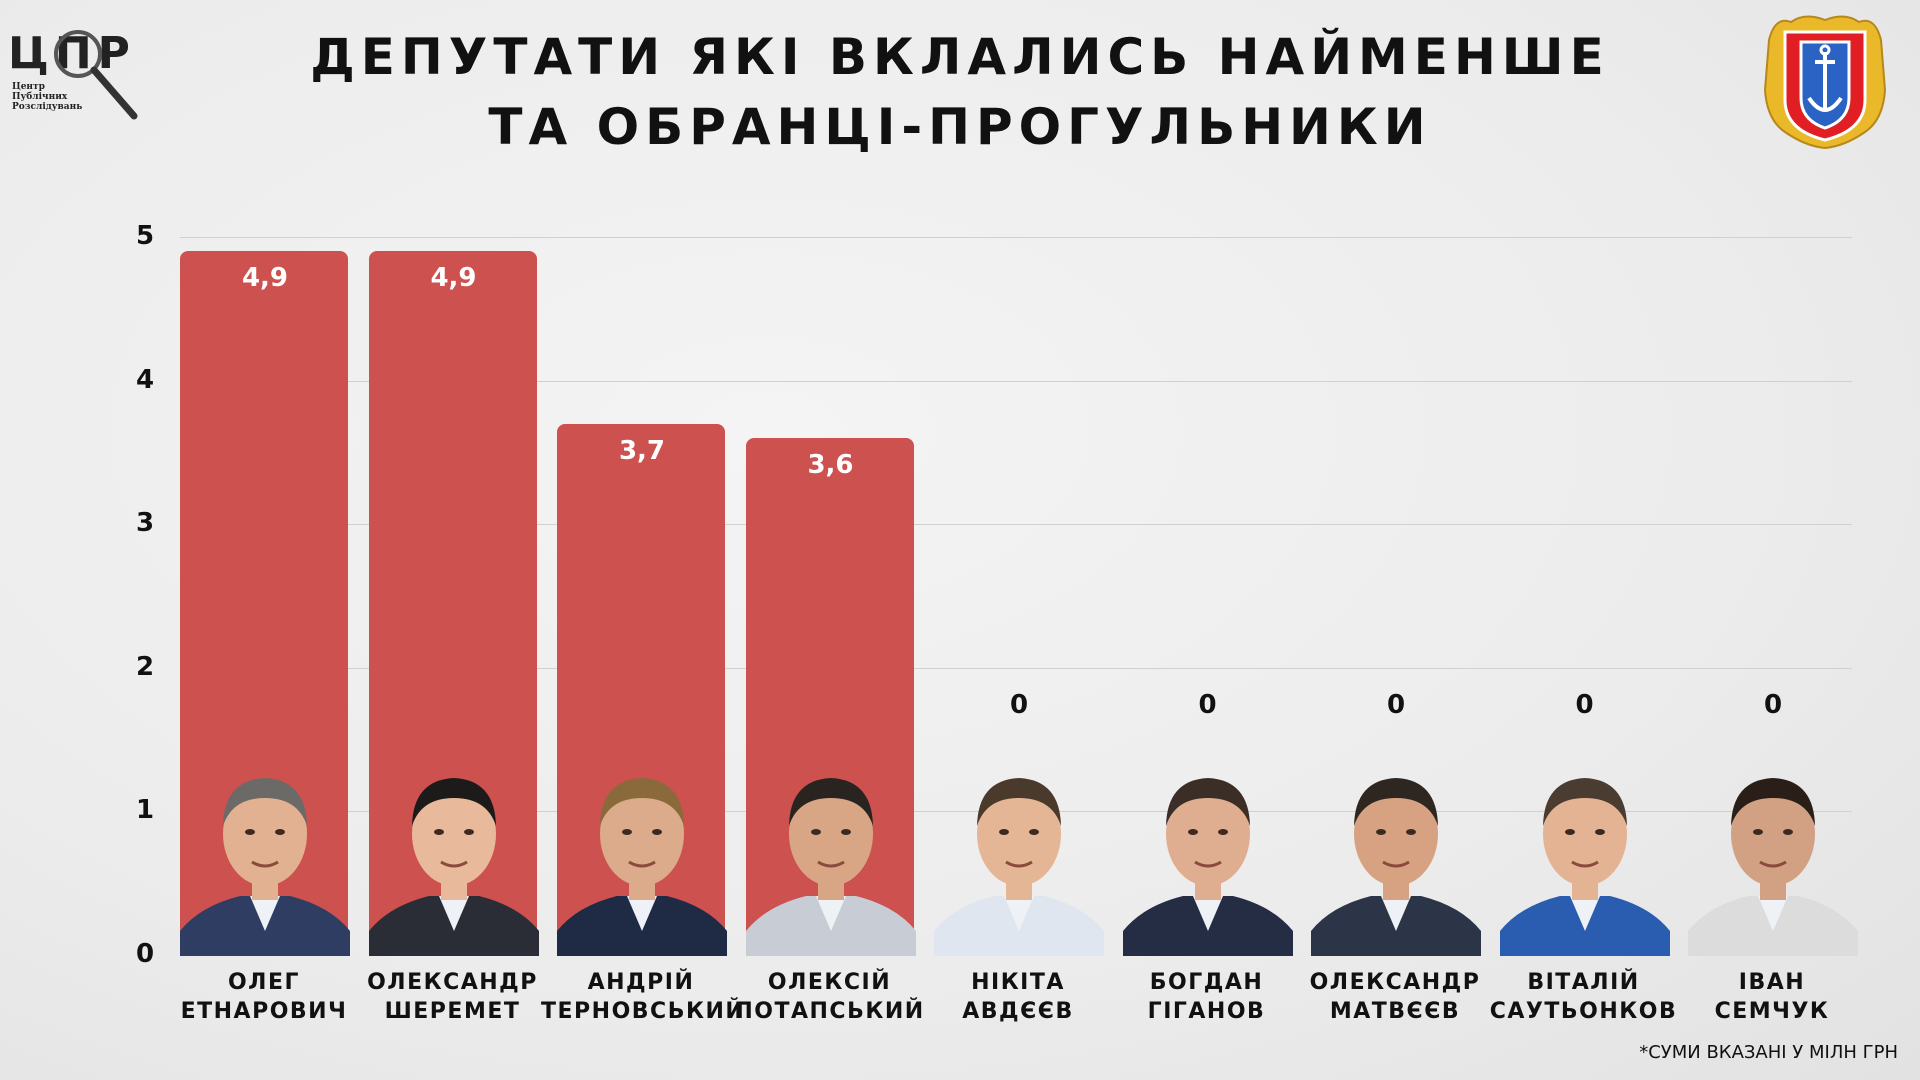  I want to click on logo-subtitle-line: Розслідувань, so click(47, 107).